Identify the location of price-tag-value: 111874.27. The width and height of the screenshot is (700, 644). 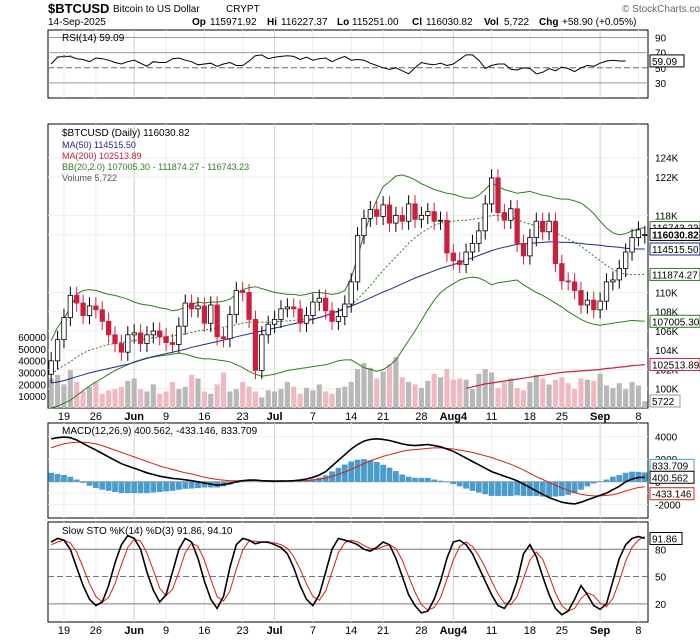
(675, 275).